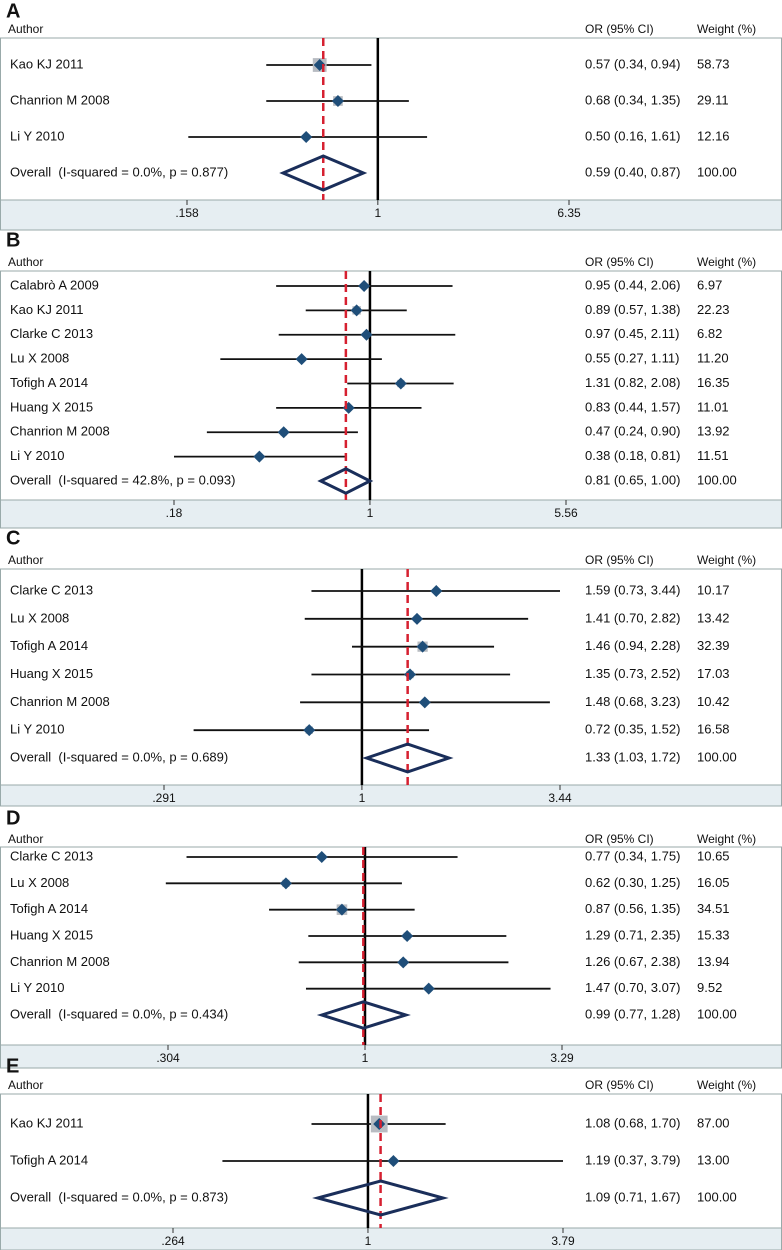  Describe the element at coordinates (46, 63) in the screenshot. I see `study-name: Kao KJ 2011` at that location.